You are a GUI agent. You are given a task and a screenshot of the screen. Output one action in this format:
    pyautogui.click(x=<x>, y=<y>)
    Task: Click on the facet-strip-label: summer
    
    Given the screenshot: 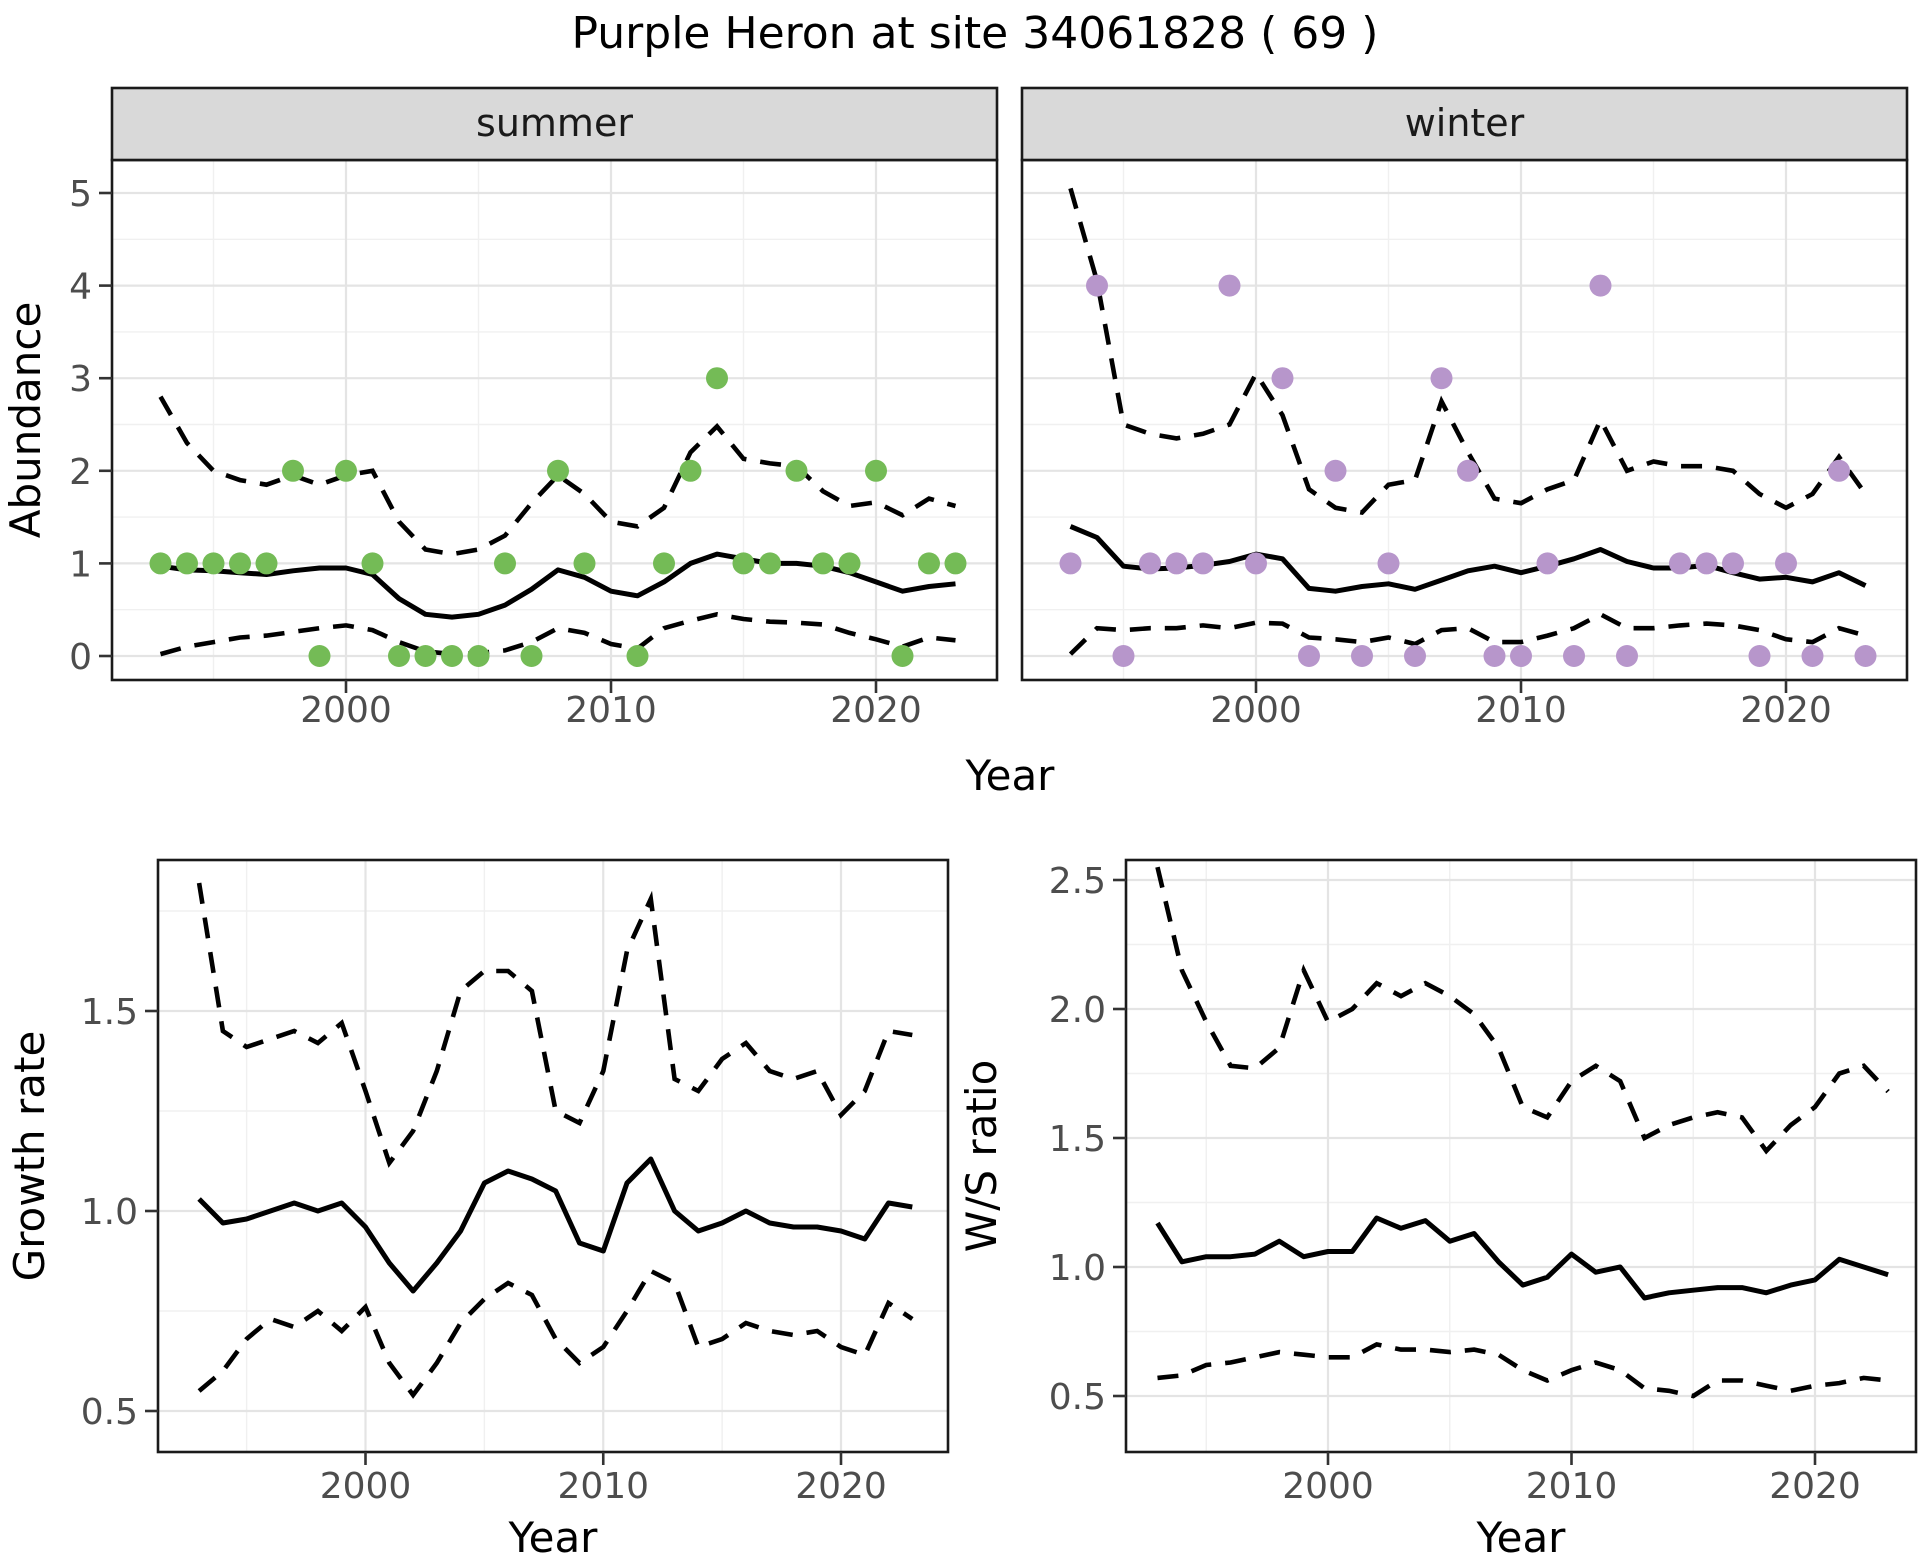 What is the action you would take?
    pyautogui.click(x=554, y=123)
    